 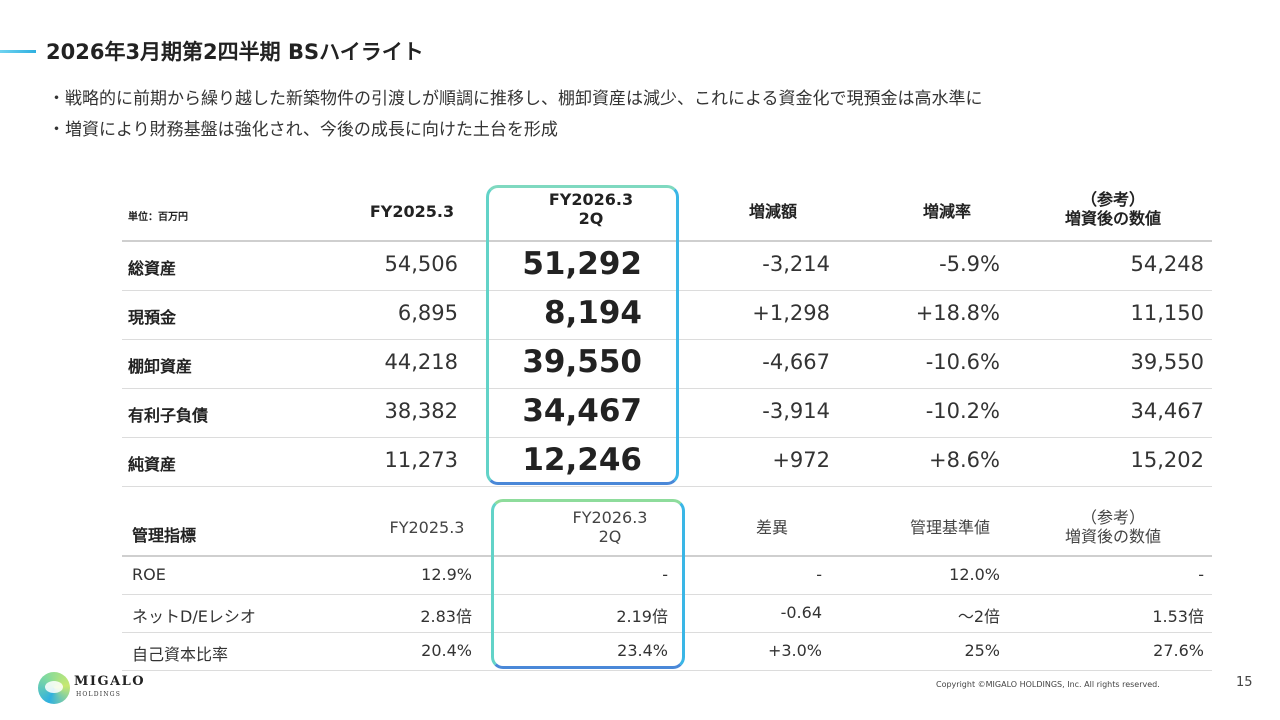 What do you see at coordinates (794, 650) in the screenshot?
I see `value-diff: +3.0%` at bounding box center [794, 650].